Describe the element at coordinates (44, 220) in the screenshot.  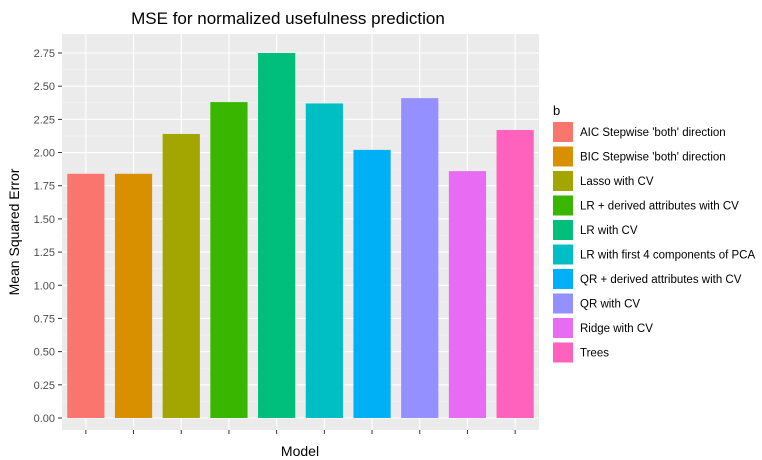
I see `y-tick-label: 1.50` at that location.